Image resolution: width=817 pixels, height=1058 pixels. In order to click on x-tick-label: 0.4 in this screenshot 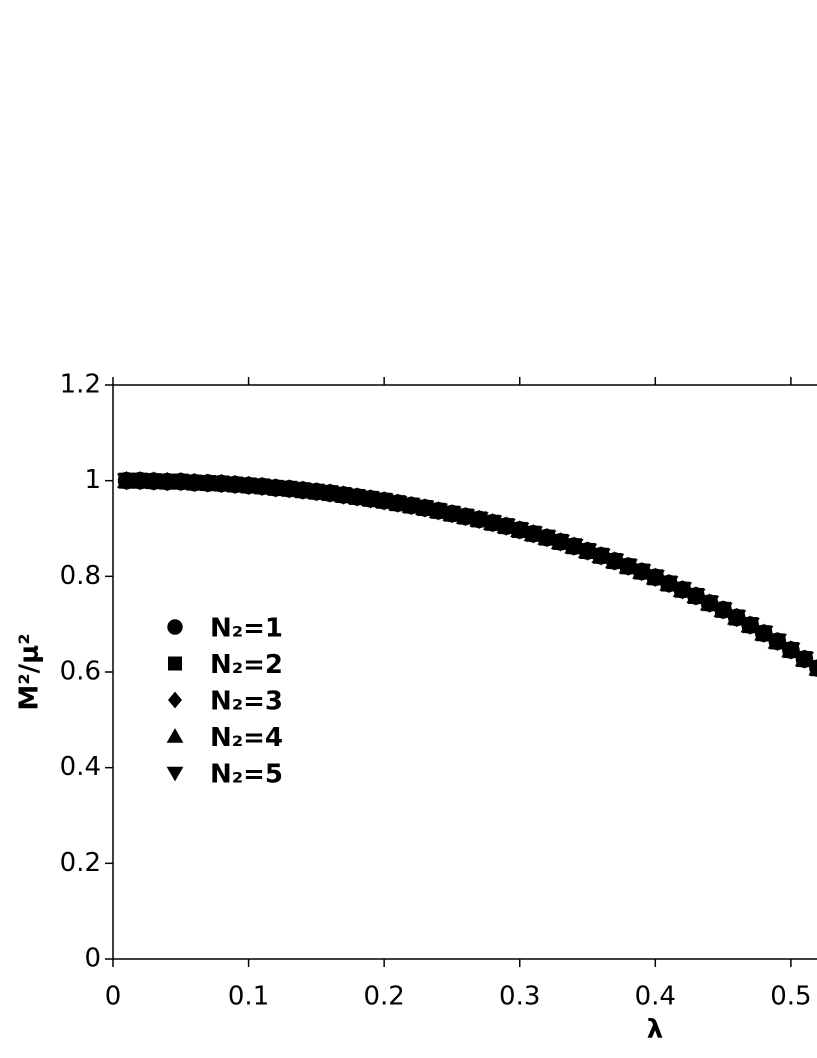, I will do `click(655, 997)`.